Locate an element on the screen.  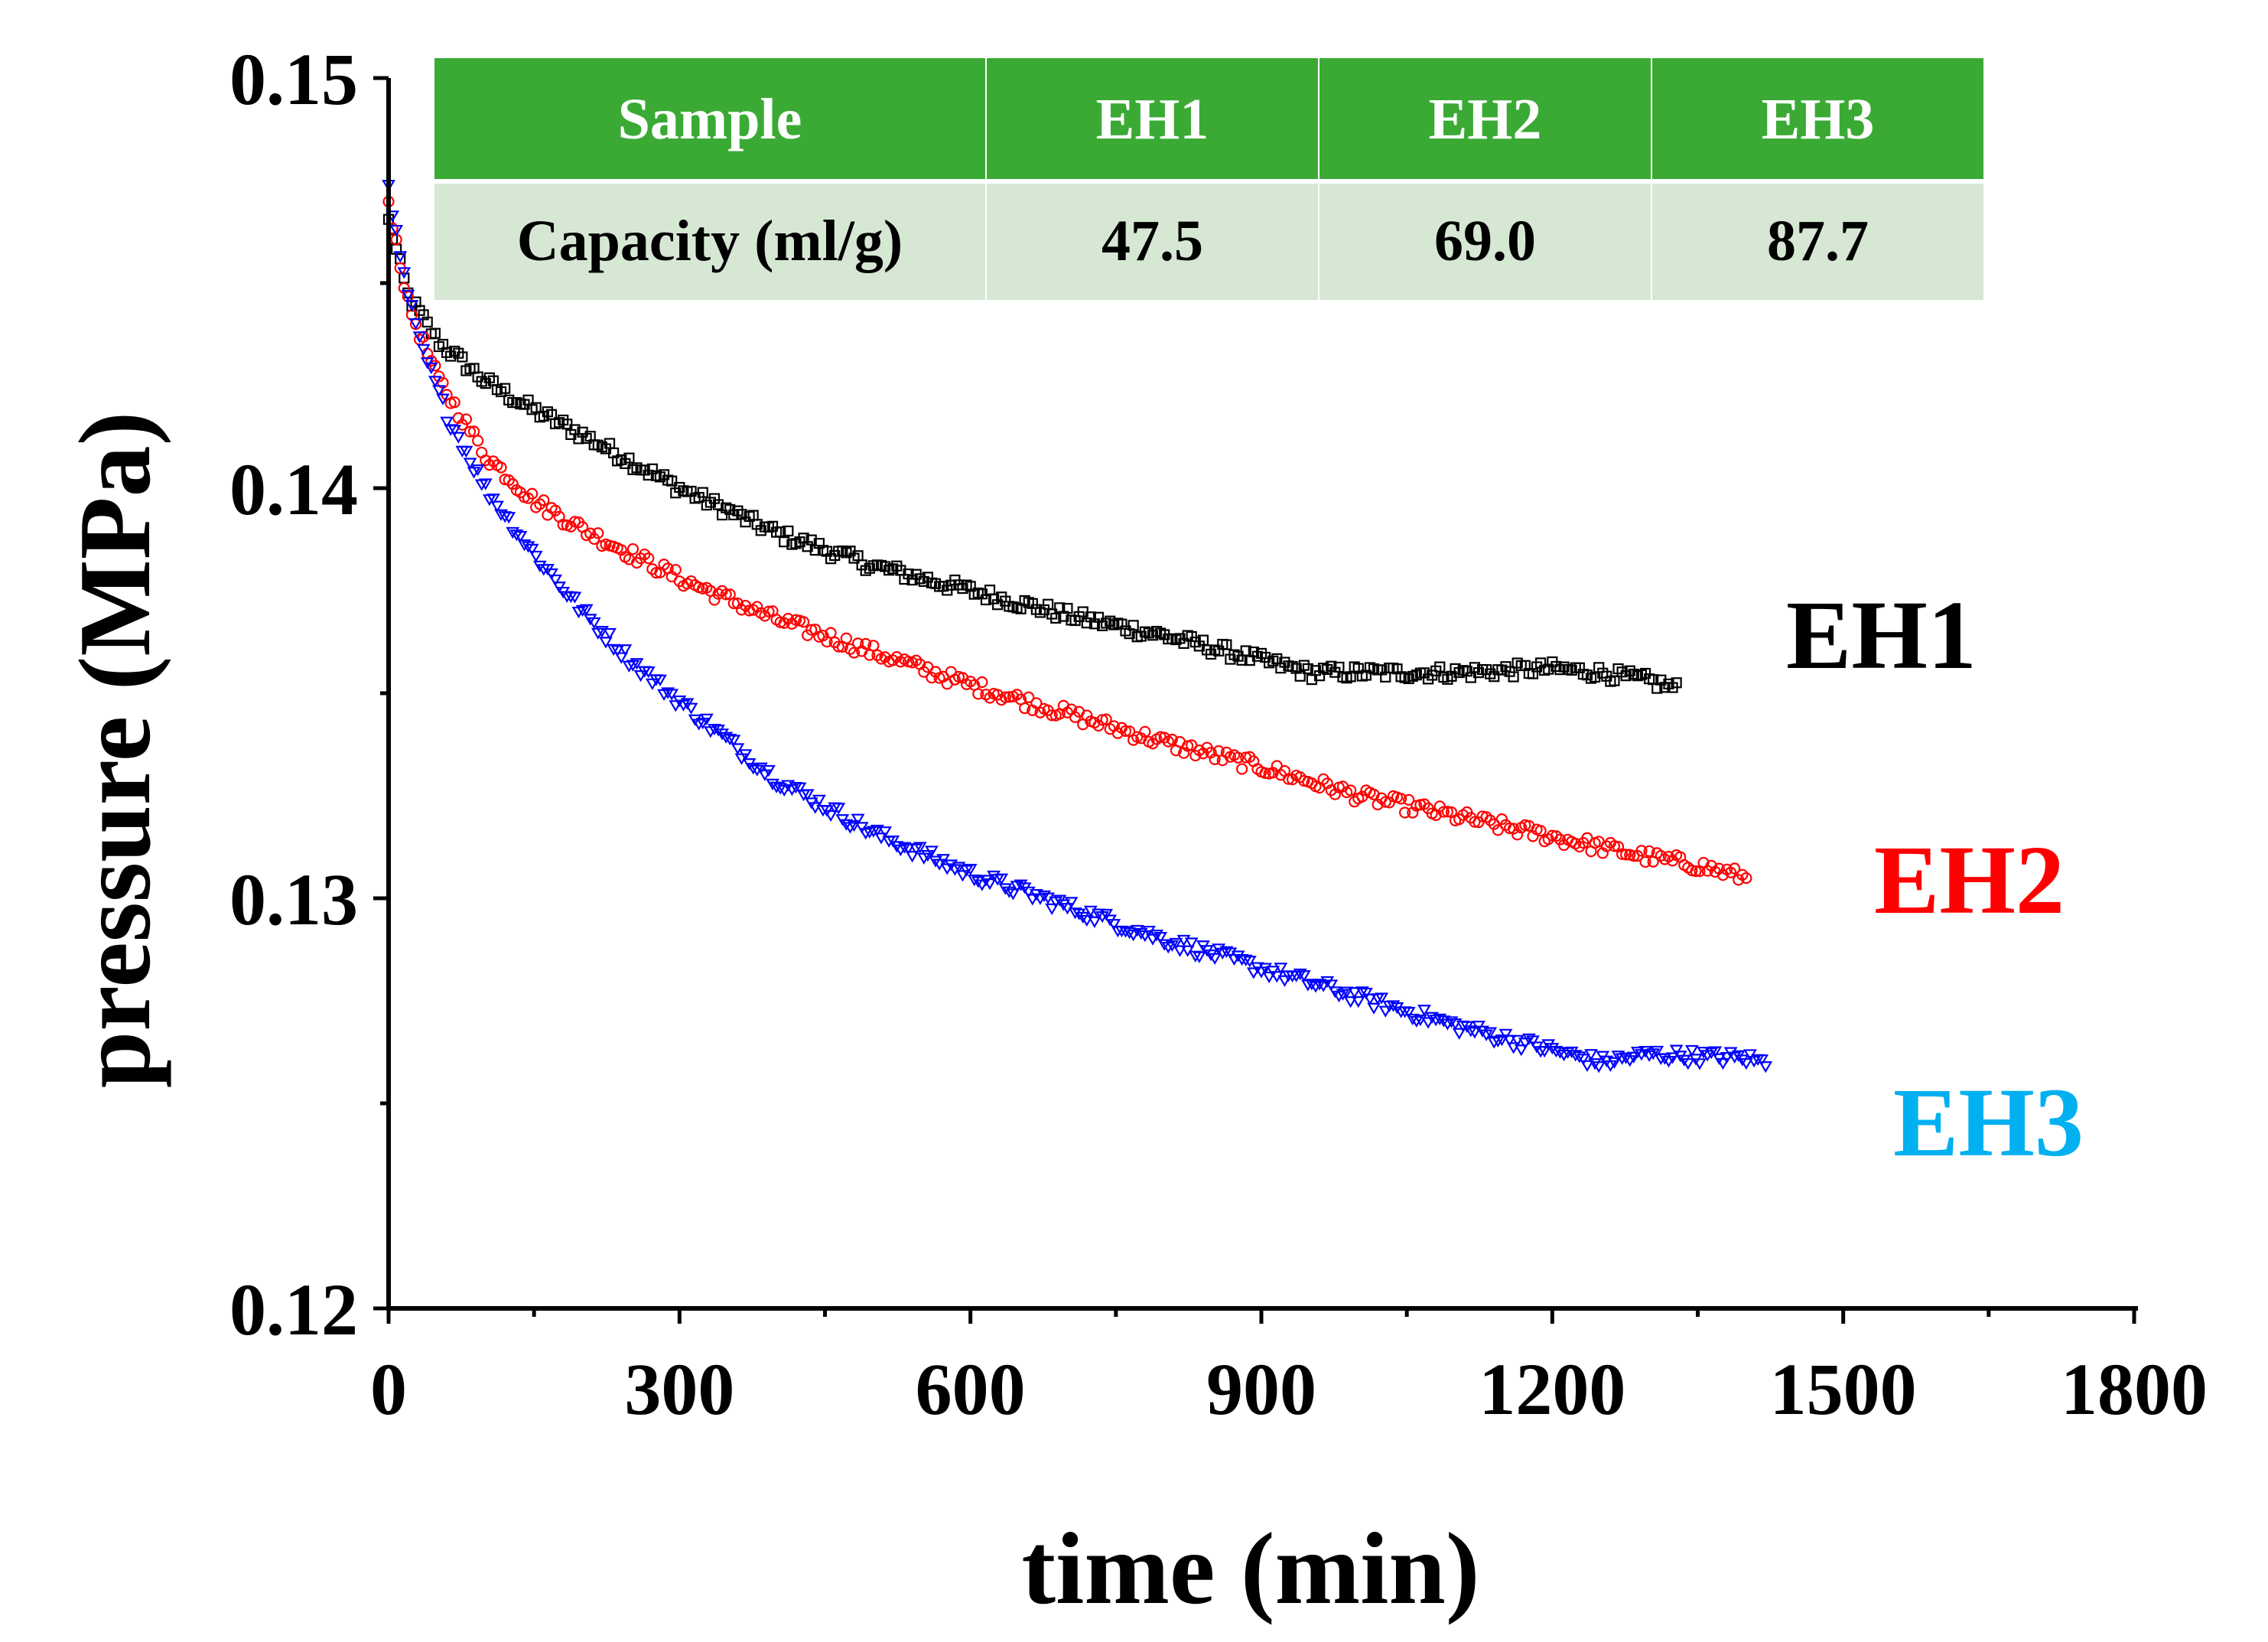
y-tick-label: 0.12 is located at coordinates (293, 1309).